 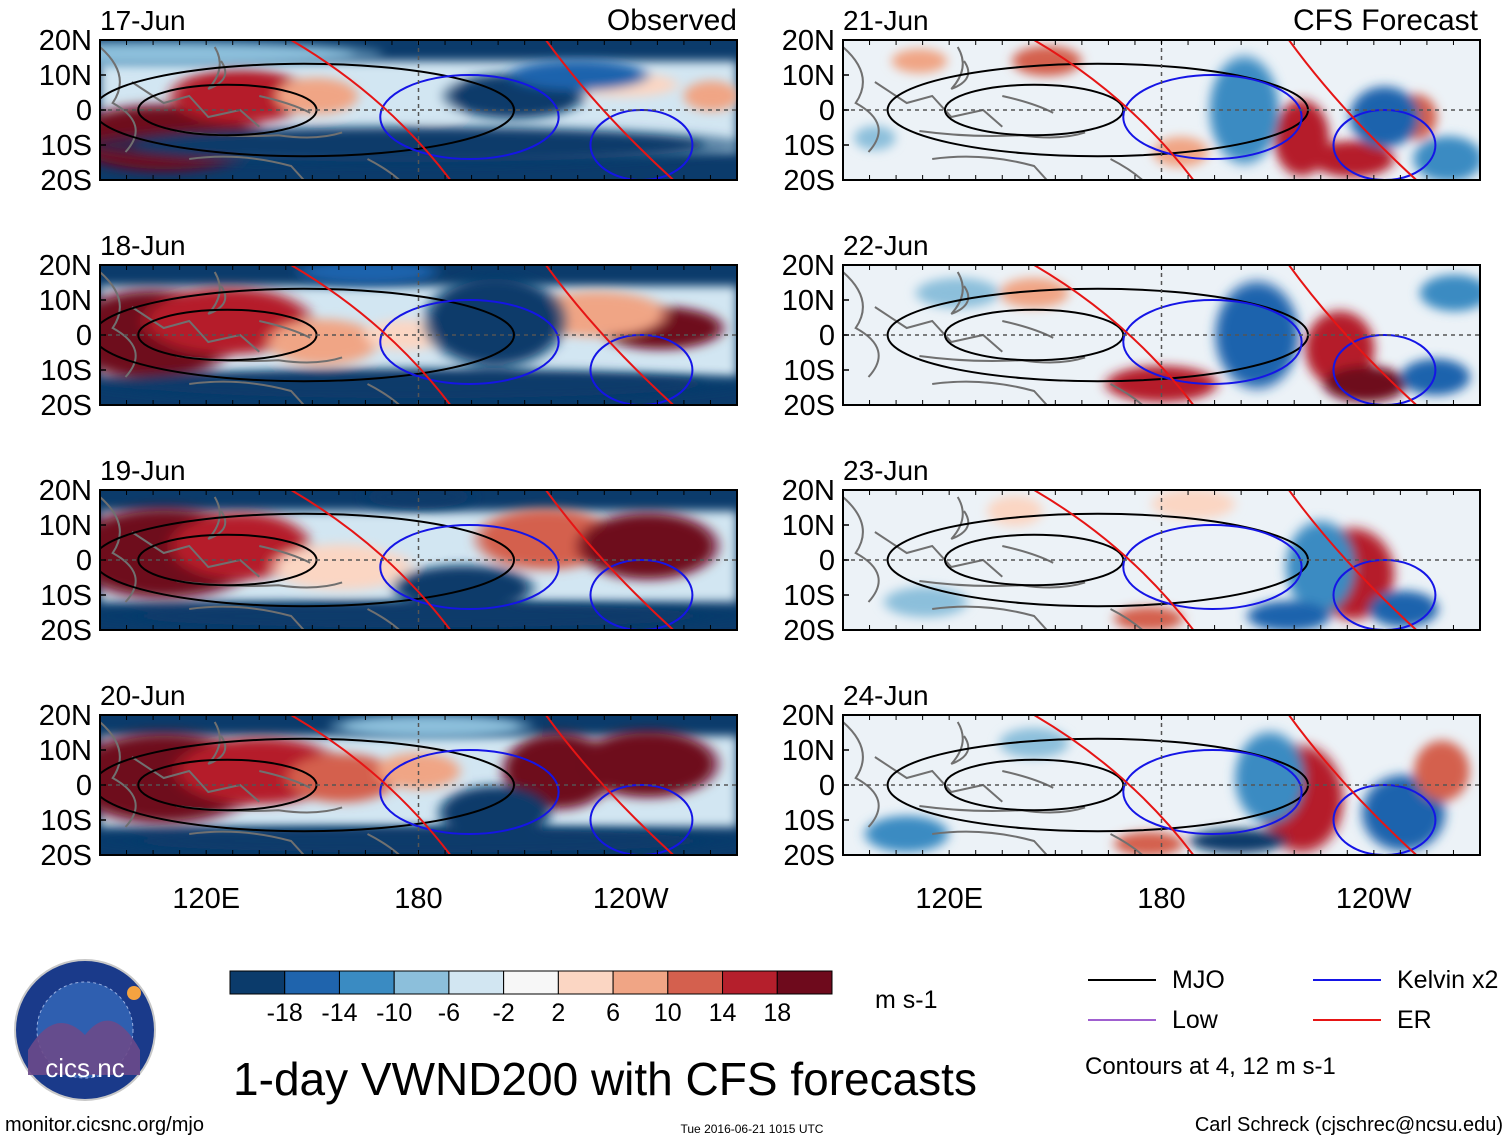 What do you see at coordinates (1195, 1020) in the screenshot?
I see `legend-label: Low` at bounding box center [1195, 1020].